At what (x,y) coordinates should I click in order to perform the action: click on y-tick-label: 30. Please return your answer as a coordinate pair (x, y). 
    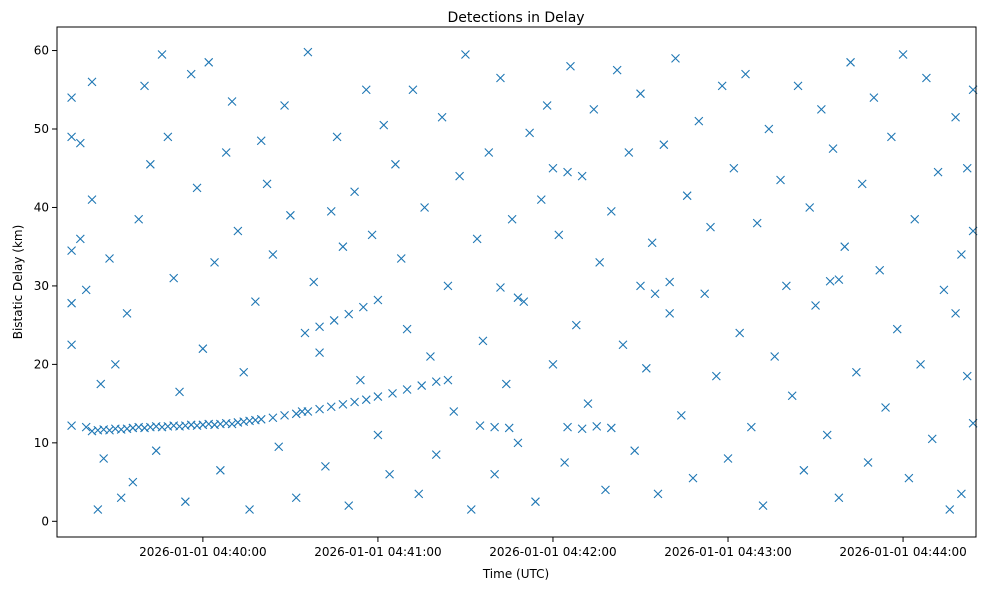
    Looking at the image, I should click on (41, 286).